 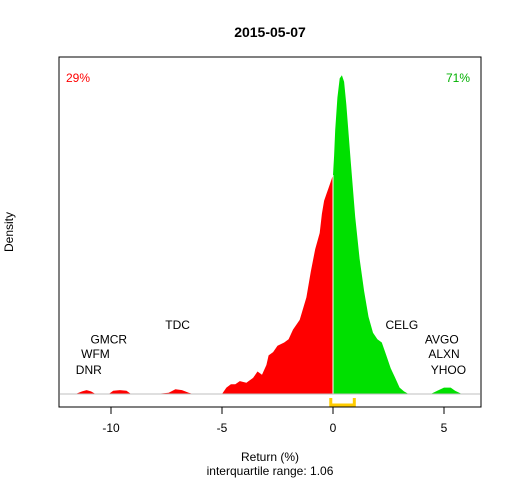 I want to click on ticker-label: AVGO, so click(x=442, y=339).